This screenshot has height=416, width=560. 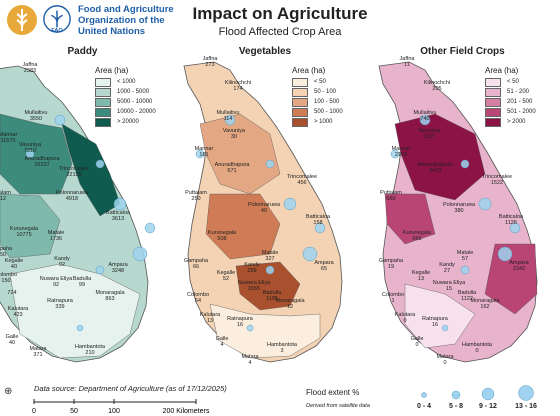 I want to click on district-name: Jaffna, so click(x=407, y=59).